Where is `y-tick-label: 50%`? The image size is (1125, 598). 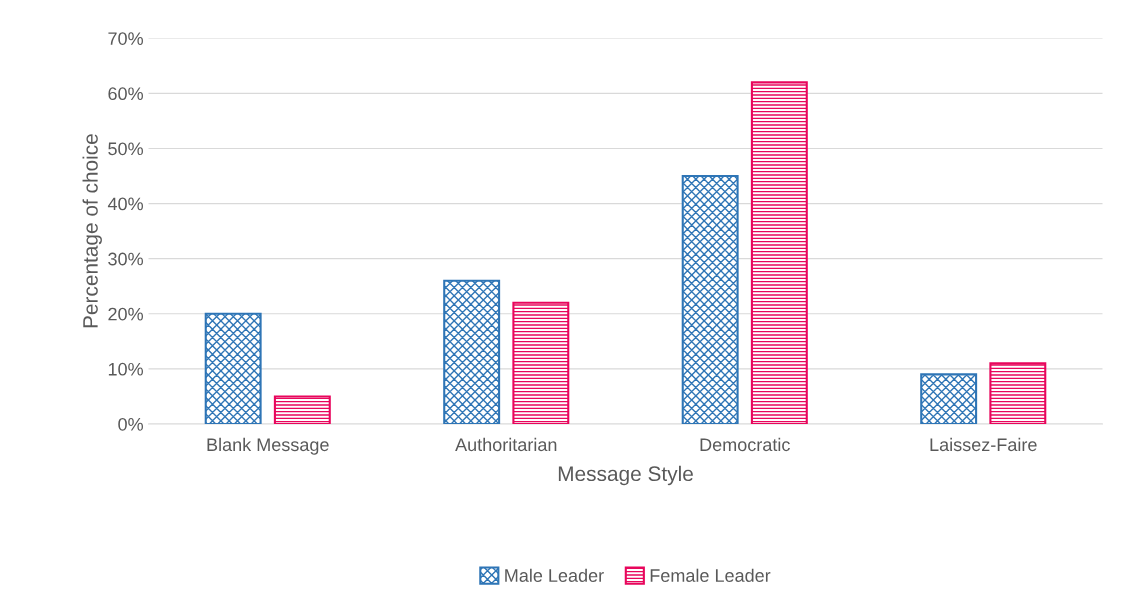 y-tick-label: 50% is located at coordinates (125, 149).